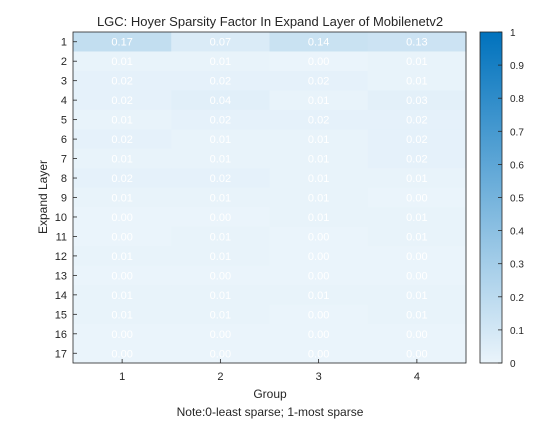 This screenshot has height=425, width=560. I want to click on footnote: Note:0-least sparse; 1-most sparse, so click(270, 412).